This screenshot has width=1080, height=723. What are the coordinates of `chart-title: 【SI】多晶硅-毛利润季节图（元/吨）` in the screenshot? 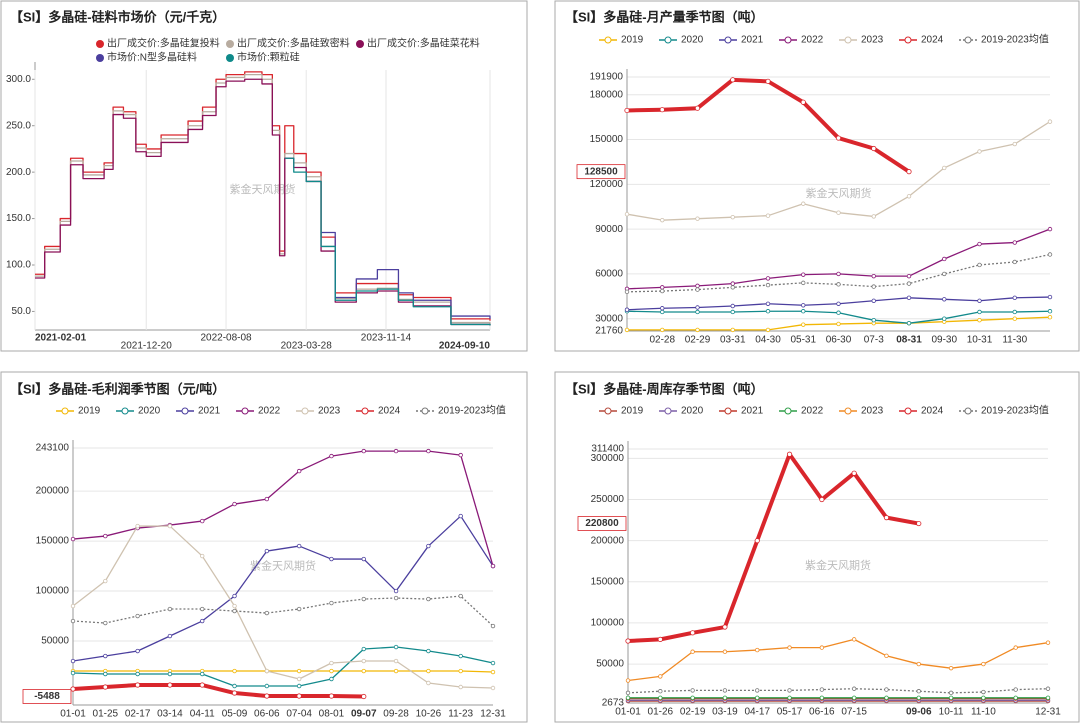 It's located at (117, 388).